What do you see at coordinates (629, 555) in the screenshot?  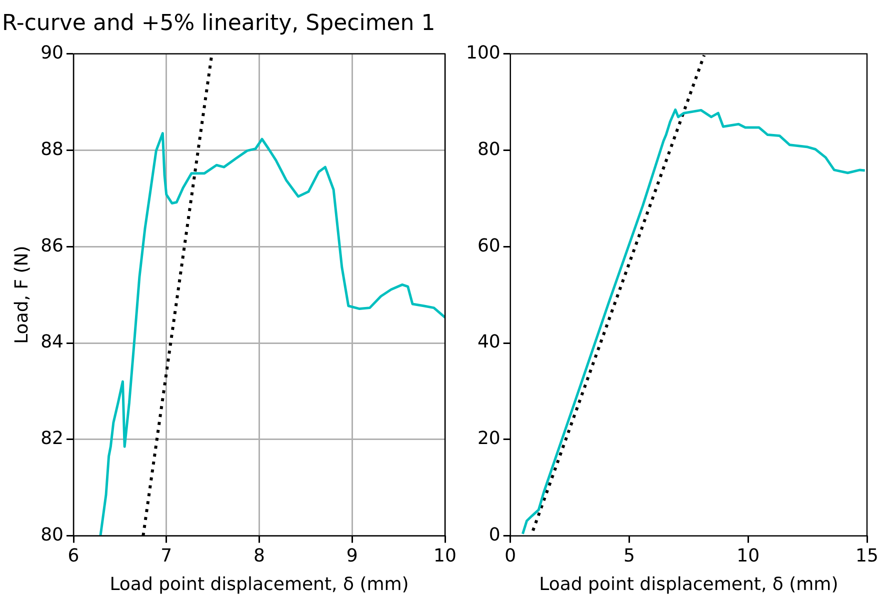 I see `x-tick-label: 5` at bounding box center [629, 555].